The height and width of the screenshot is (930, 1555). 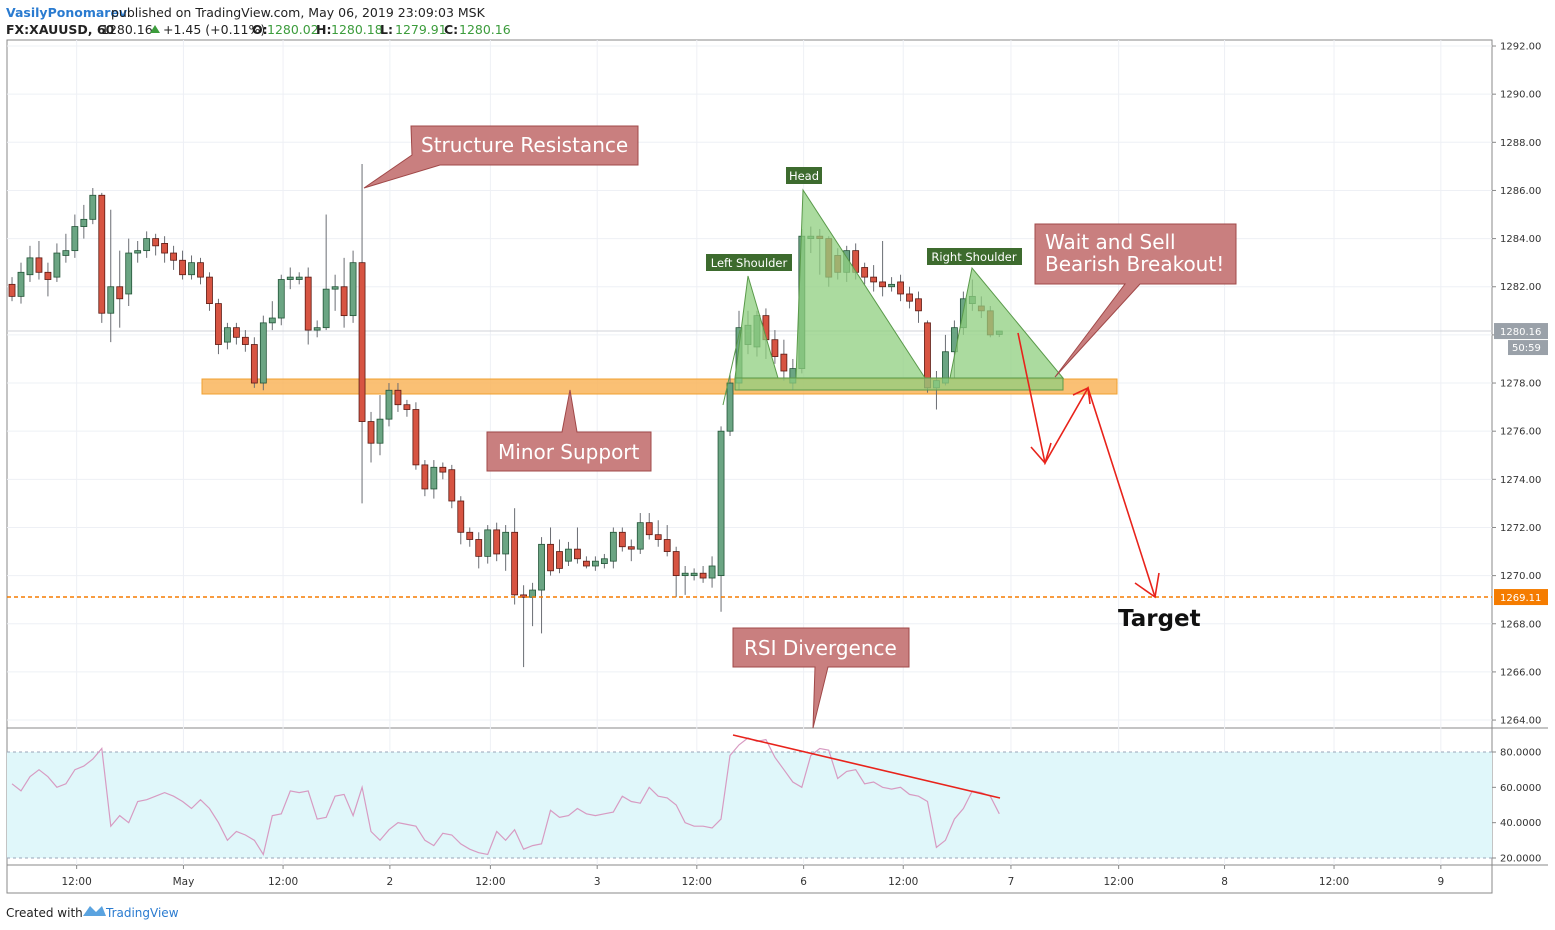 I want to click on y-tick-label: 1274.00, so click(x=1520, y=480).